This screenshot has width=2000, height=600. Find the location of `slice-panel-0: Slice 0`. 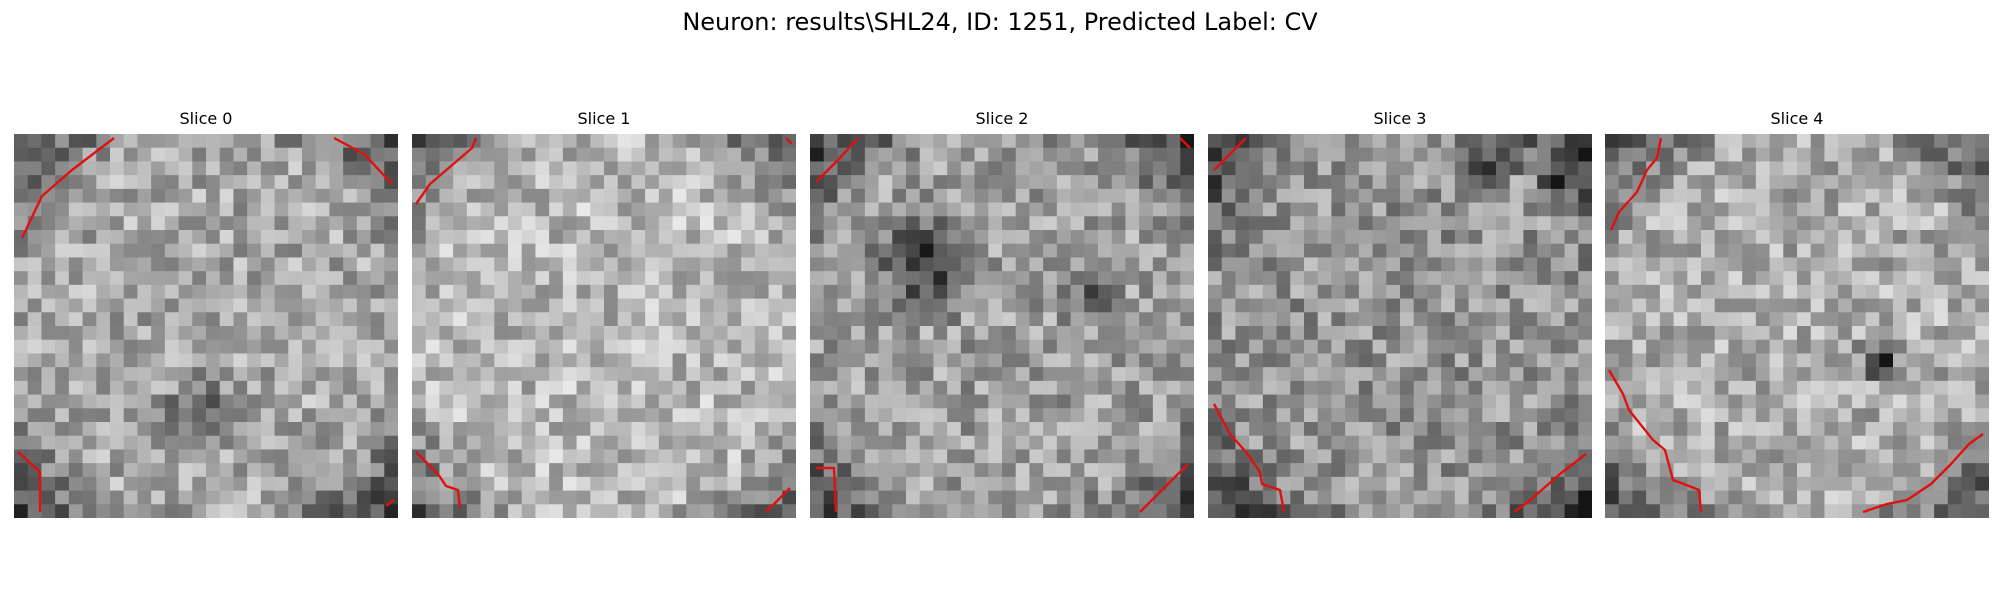

slice-panel-0: Slice 0 is located at coordinates (206, 313).